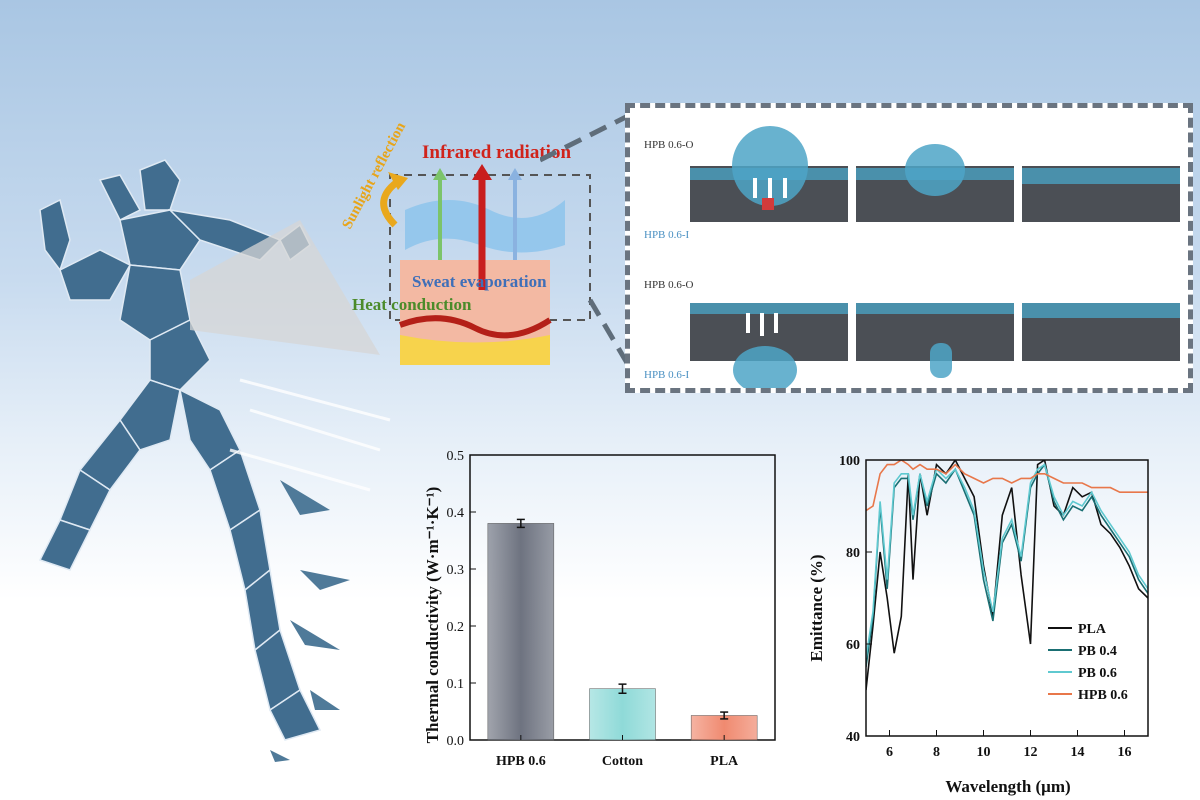 This screenshot has height=800, width=1200. What do you see at coordinates (622, 714) in the screenshot?
I see `bar-cotton` at bounding box center [622, 714].